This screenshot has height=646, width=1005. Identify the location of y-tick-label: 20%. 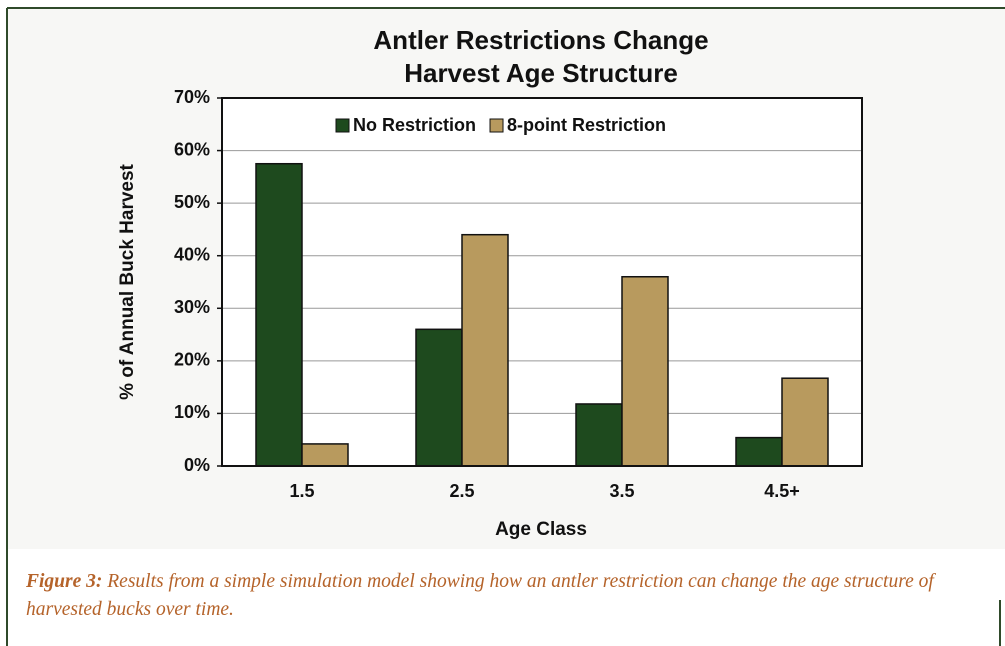
(192, 360).